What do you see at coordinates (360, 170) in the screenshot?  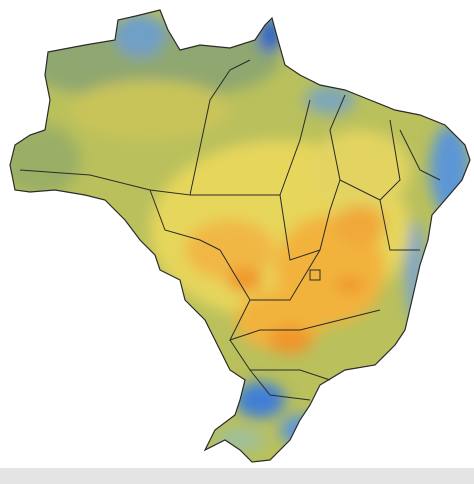 I see `yellow-zone` at bounding box center [360, 170].